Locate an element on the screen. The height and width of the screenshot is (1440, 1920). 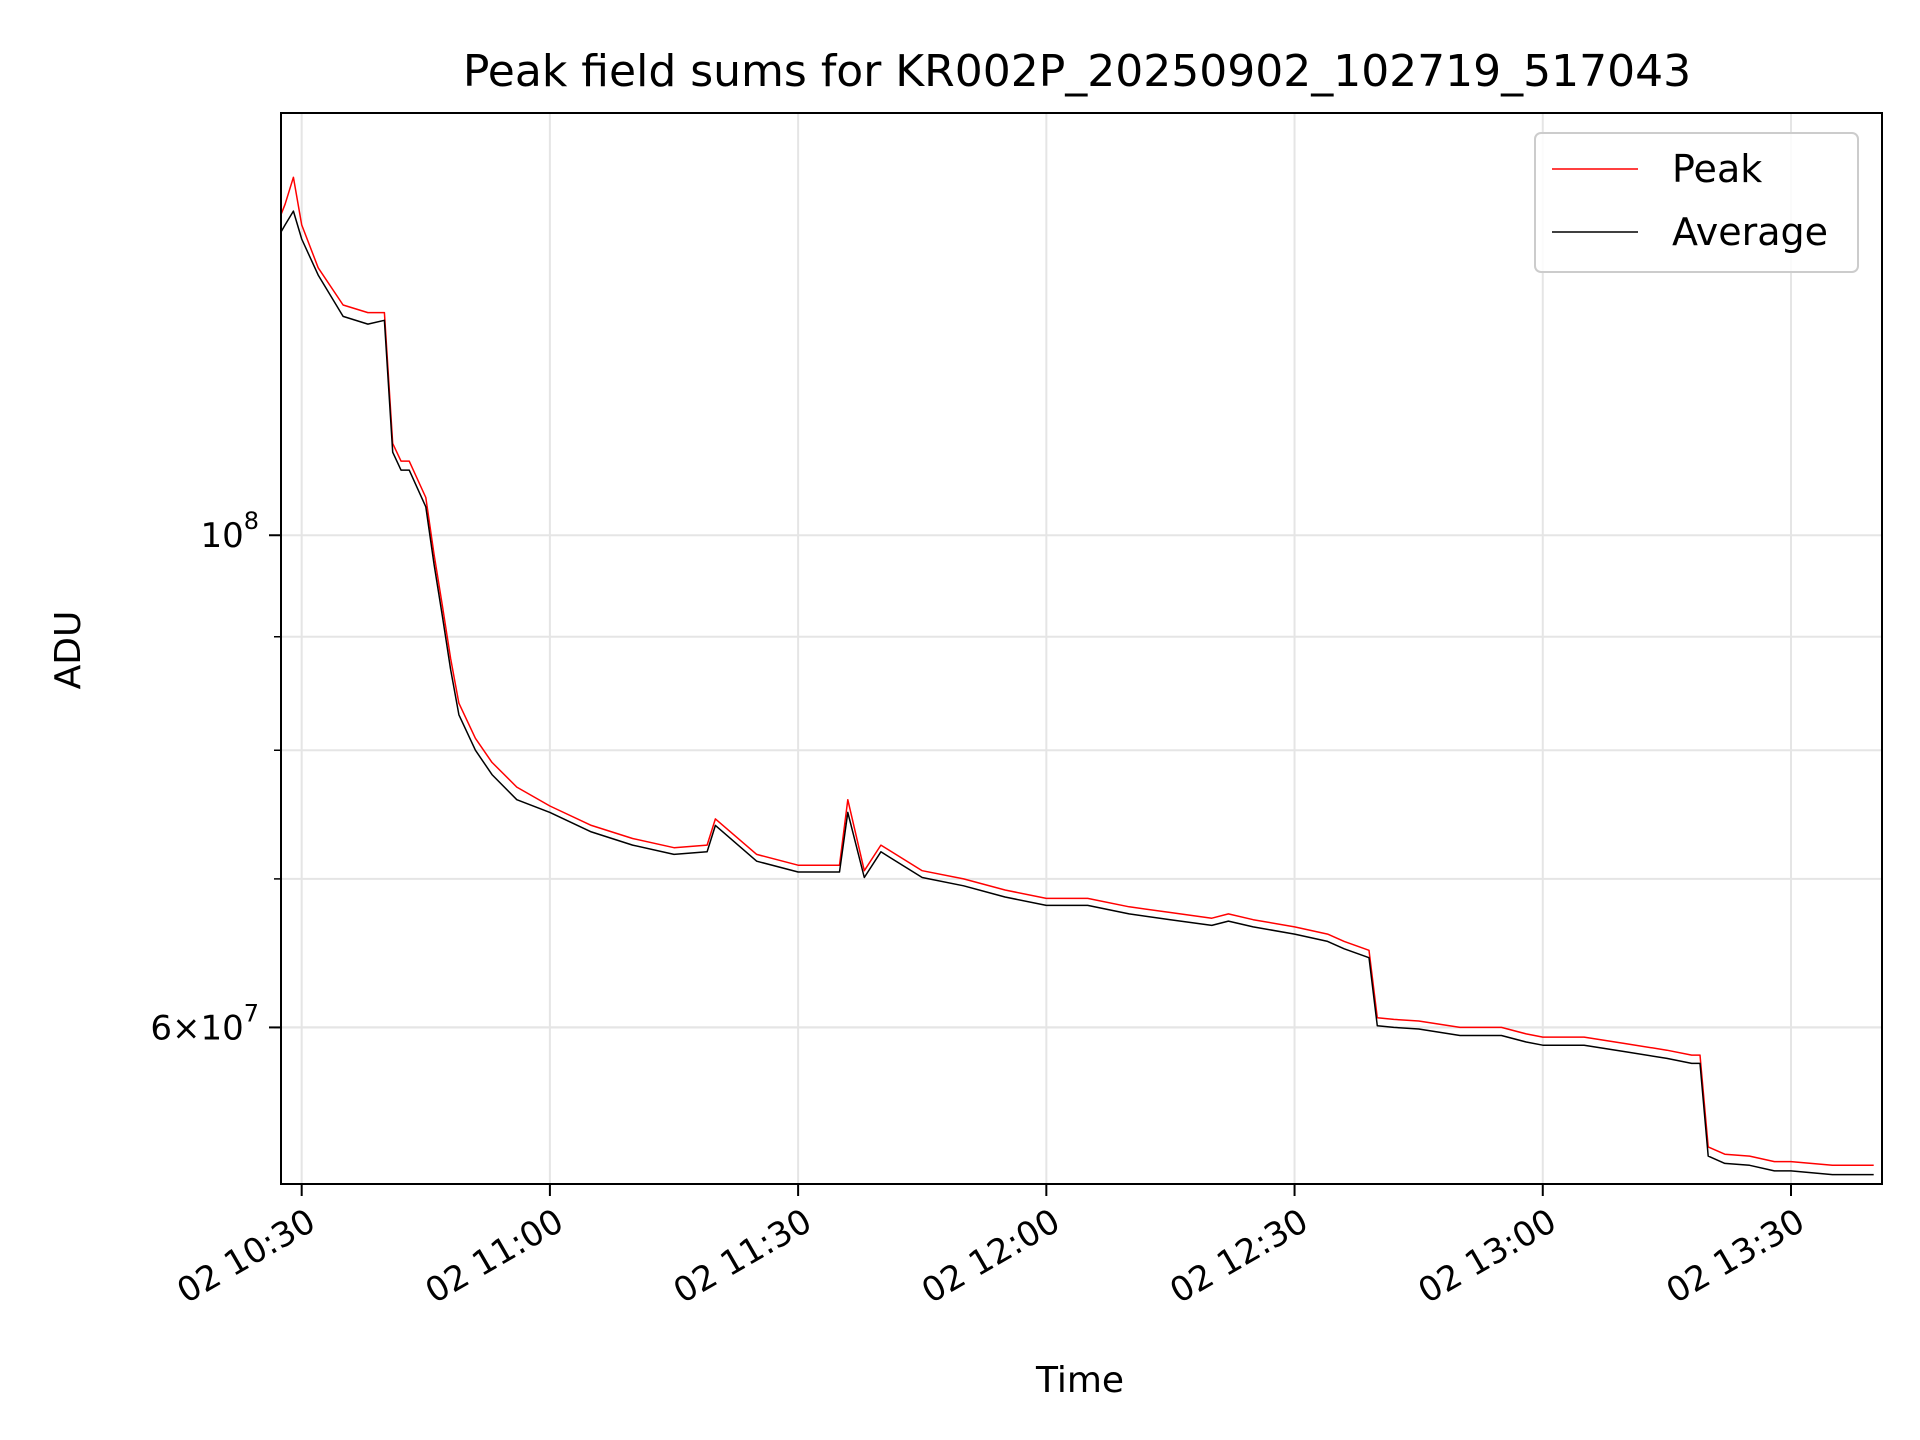
legend-label-peak: Peak is located at coordinates (1717, 169).